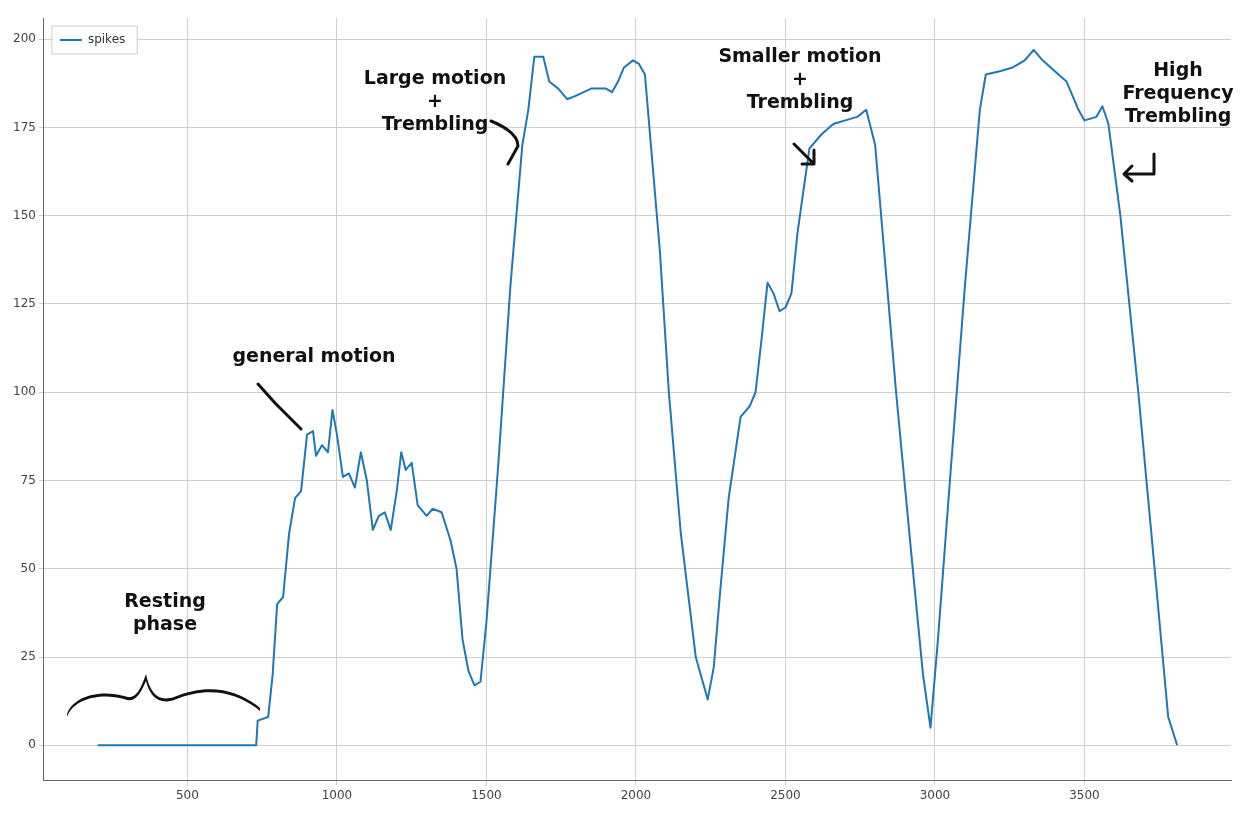 The image size is (1253, 814). I want to click on y-tick-label: 100, so click(24, 391).